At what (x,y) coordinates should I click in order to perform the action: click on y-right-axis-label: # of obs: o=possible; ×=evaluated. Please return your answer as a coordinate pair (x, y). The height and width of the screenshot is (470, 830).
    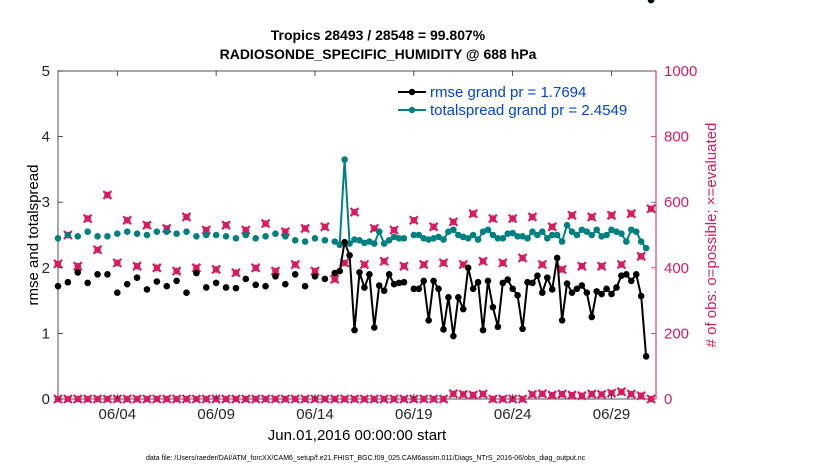
    Looking at the image, I should click on (711, 235).